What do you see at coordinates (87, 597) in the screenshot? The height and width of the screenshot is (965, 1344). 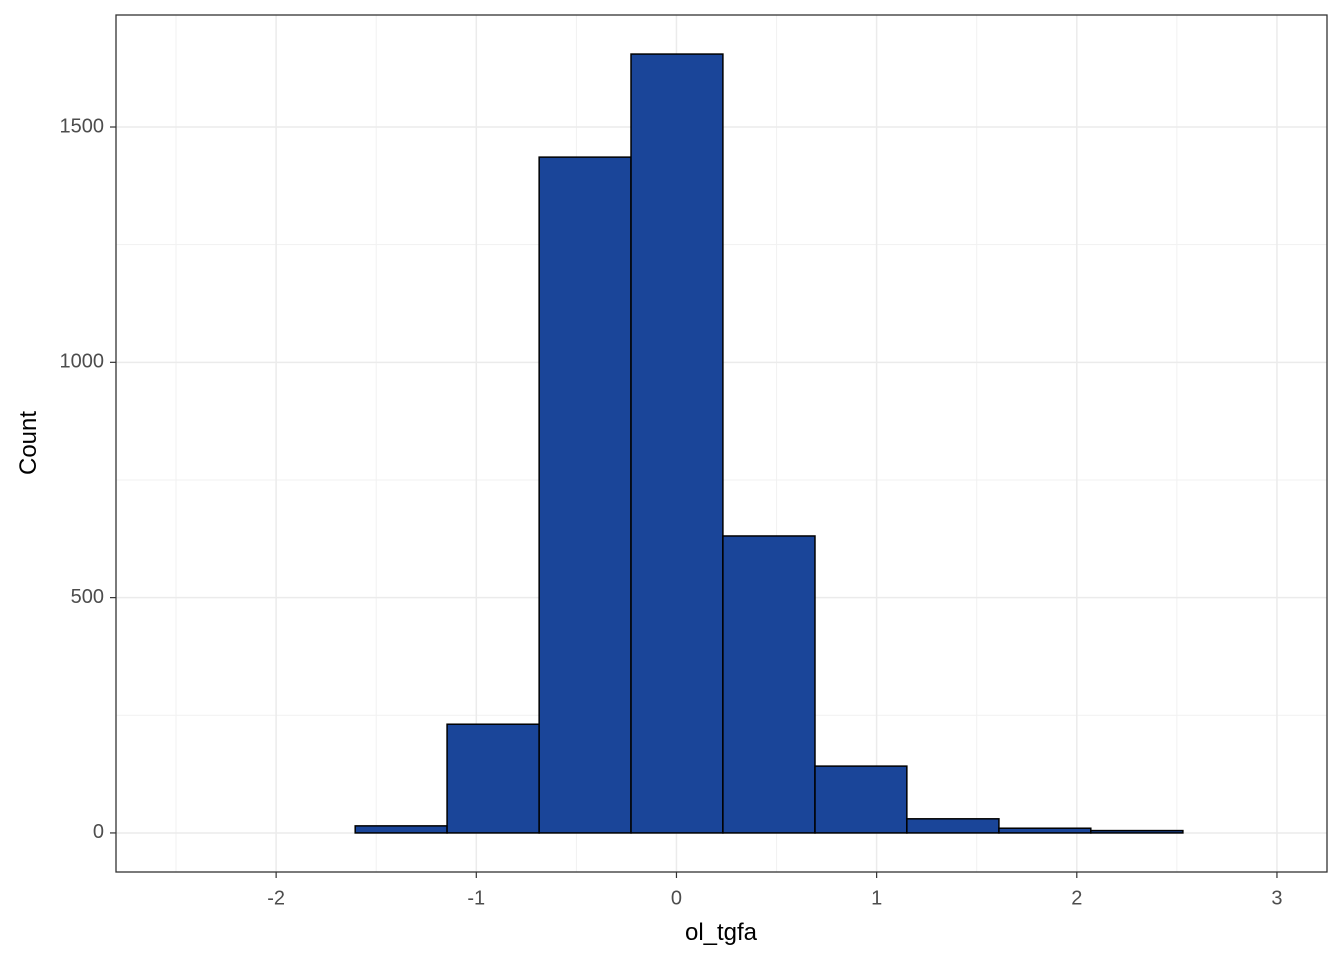 I see `y-tick-label: 500` at bounding box center [87, 597].